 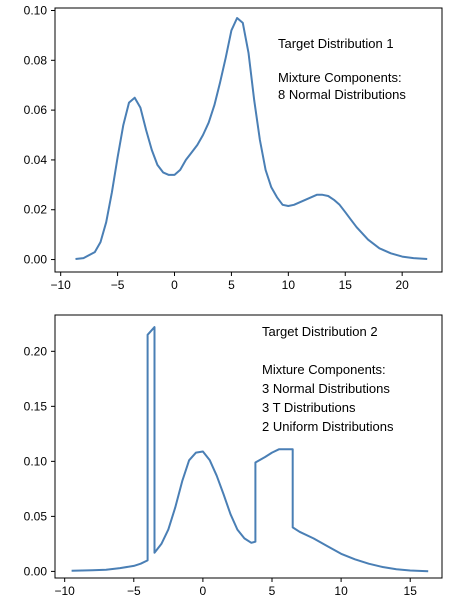 I want to click on annotation-line: Target Distribution 2, so click(x=320, y=331).